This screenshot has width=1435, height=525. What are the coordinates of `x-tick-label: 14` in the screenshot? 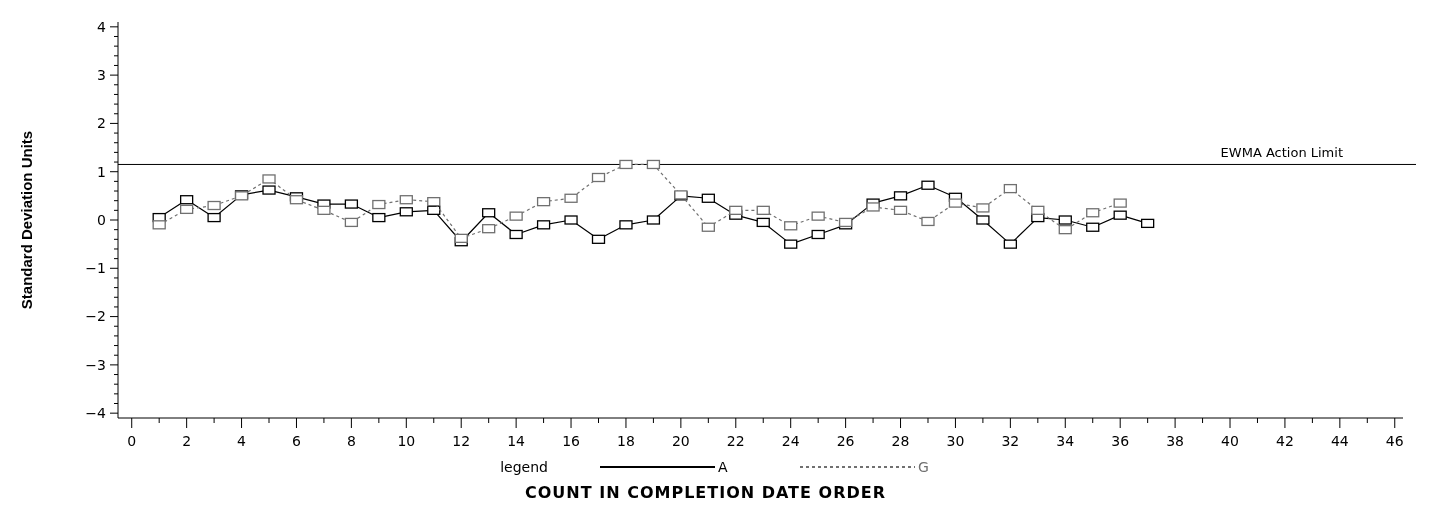 It's located at (516, 441).